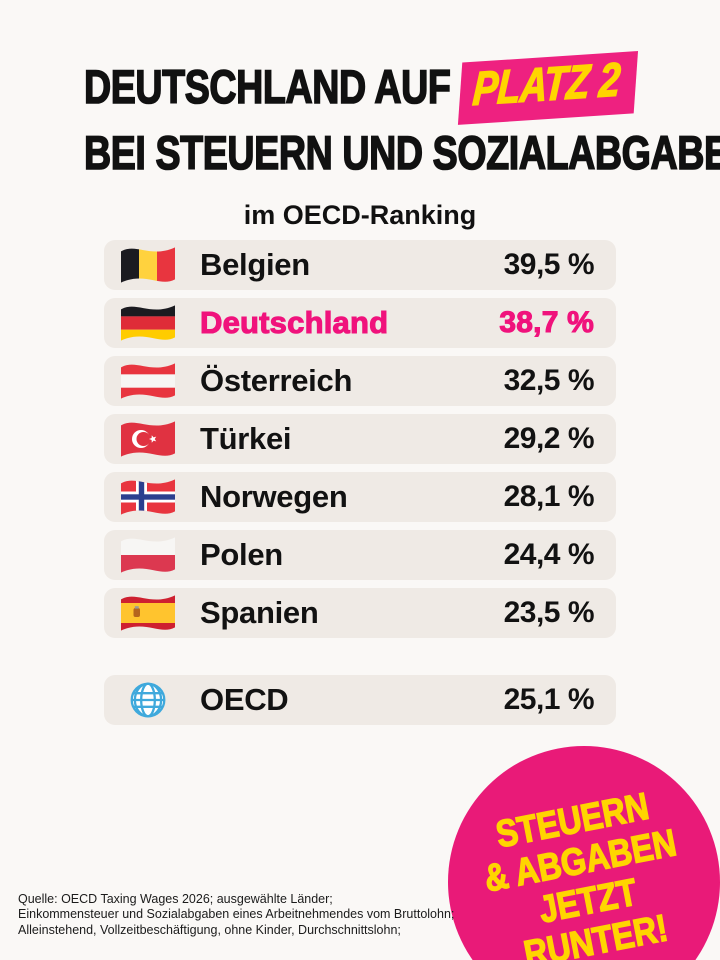 Image resolution: width=720 pixels, height=960 pixels. What do you see at coordinates (148, 323) in the screenshot?
I see `germany-flag-icon` at bounding box center [148, 323].